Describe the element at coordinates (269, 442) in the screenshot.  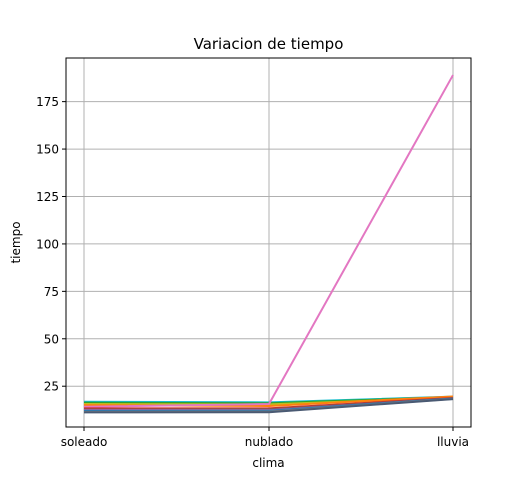
I see `x-tick-label: nublado` at that location.